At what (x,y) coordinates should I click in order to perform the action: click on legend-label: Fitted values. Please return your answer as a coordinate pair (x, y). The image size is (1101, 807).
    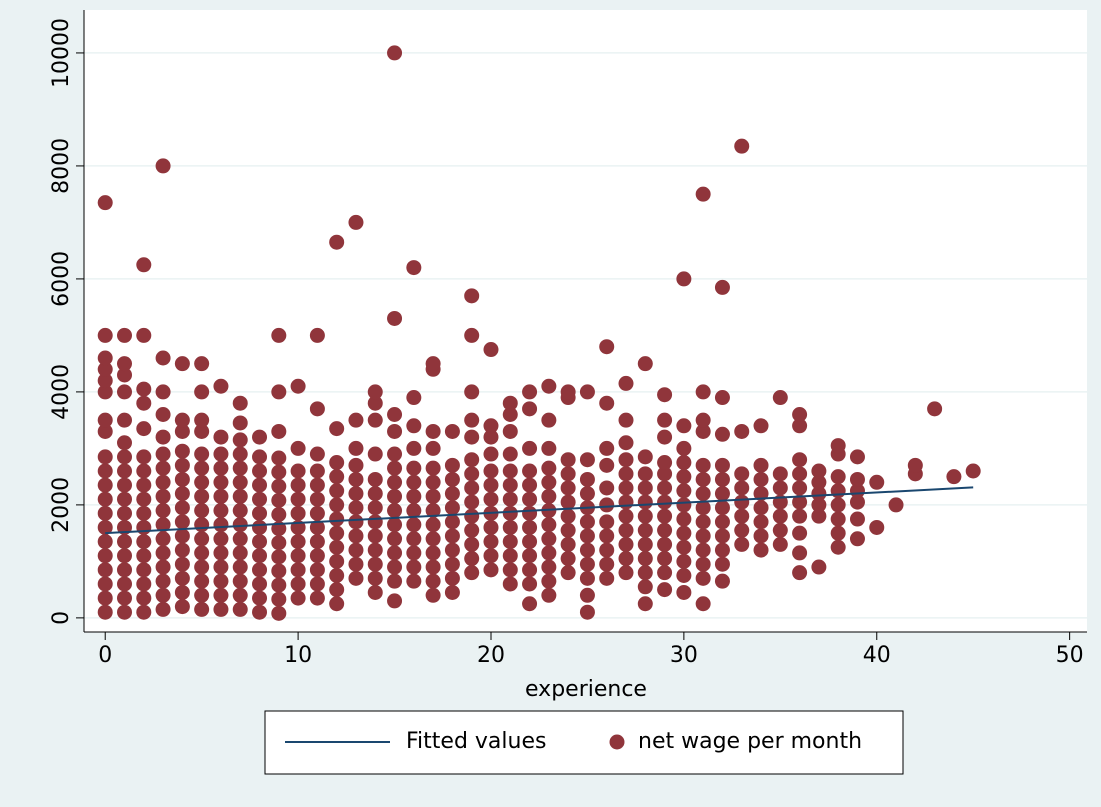
    Looking at the image, I should click on (476, 741).